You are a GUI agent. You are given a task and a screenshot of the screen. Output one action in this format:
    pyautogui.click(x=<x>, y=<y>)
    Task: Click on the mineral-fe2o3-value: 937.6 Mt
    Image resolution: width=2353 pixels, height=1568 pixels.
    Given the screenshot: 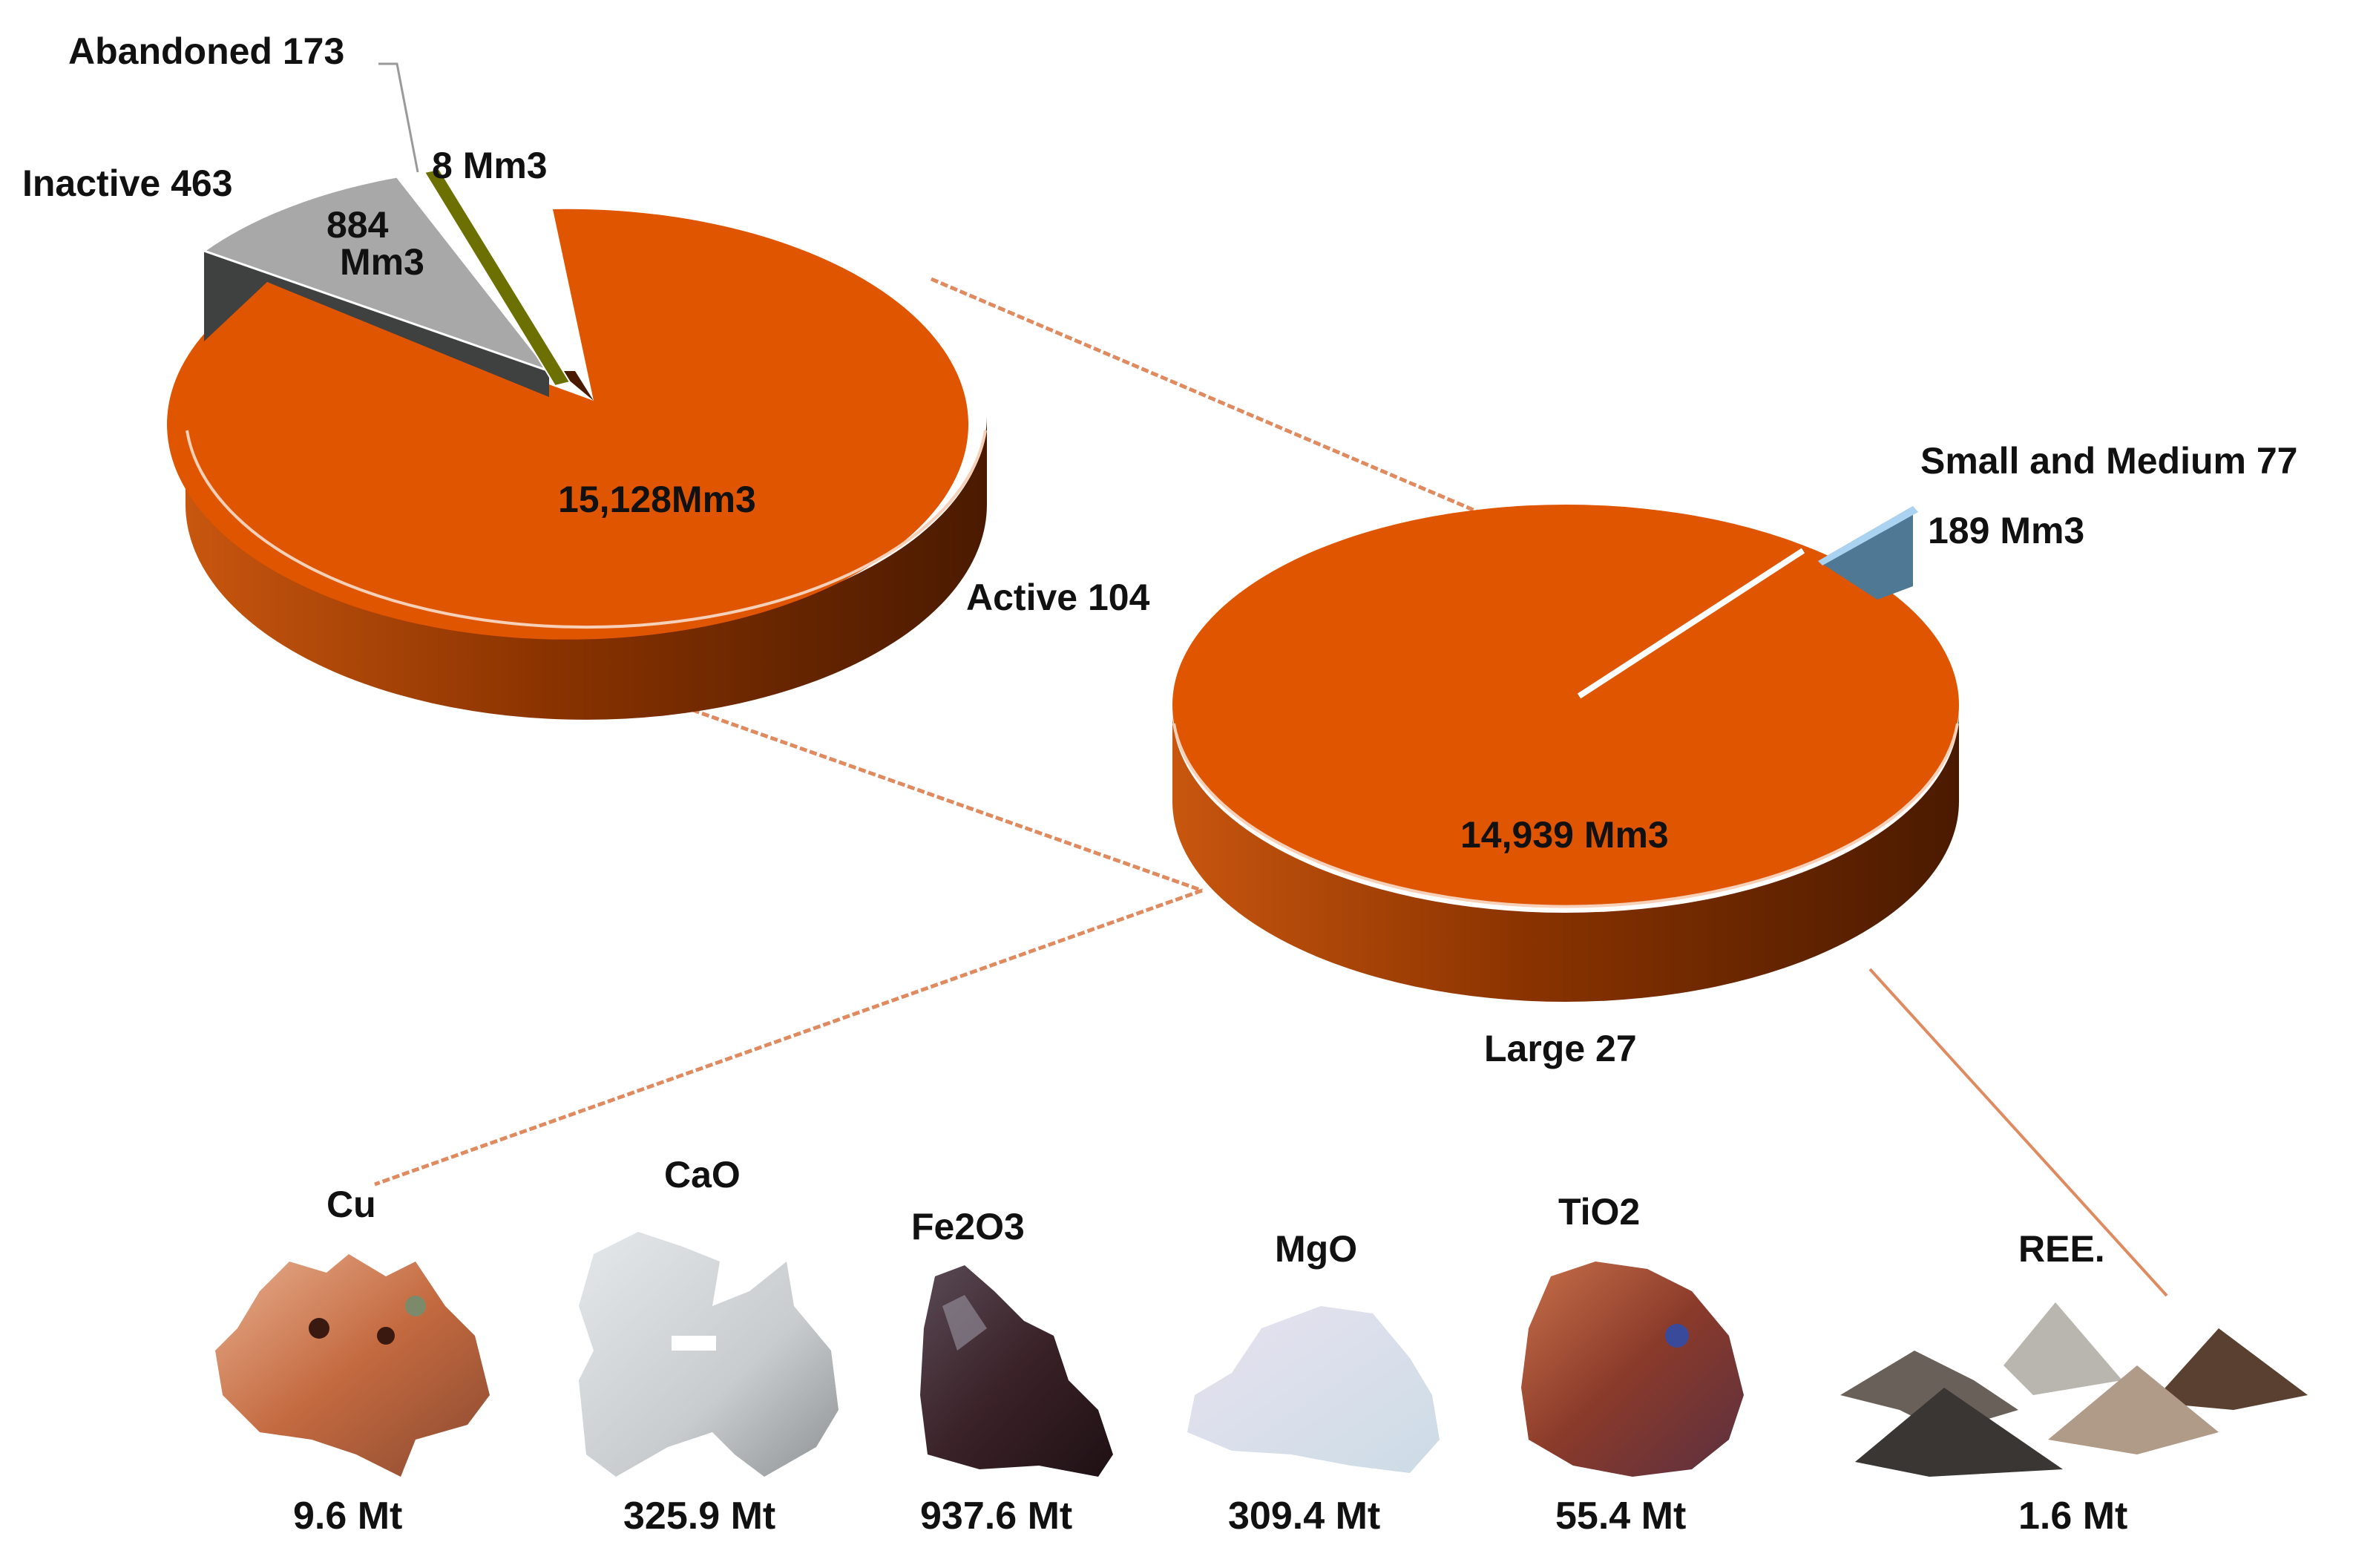 What is the action you would take?
    pyautogui.click(x=996, y=1516)
    